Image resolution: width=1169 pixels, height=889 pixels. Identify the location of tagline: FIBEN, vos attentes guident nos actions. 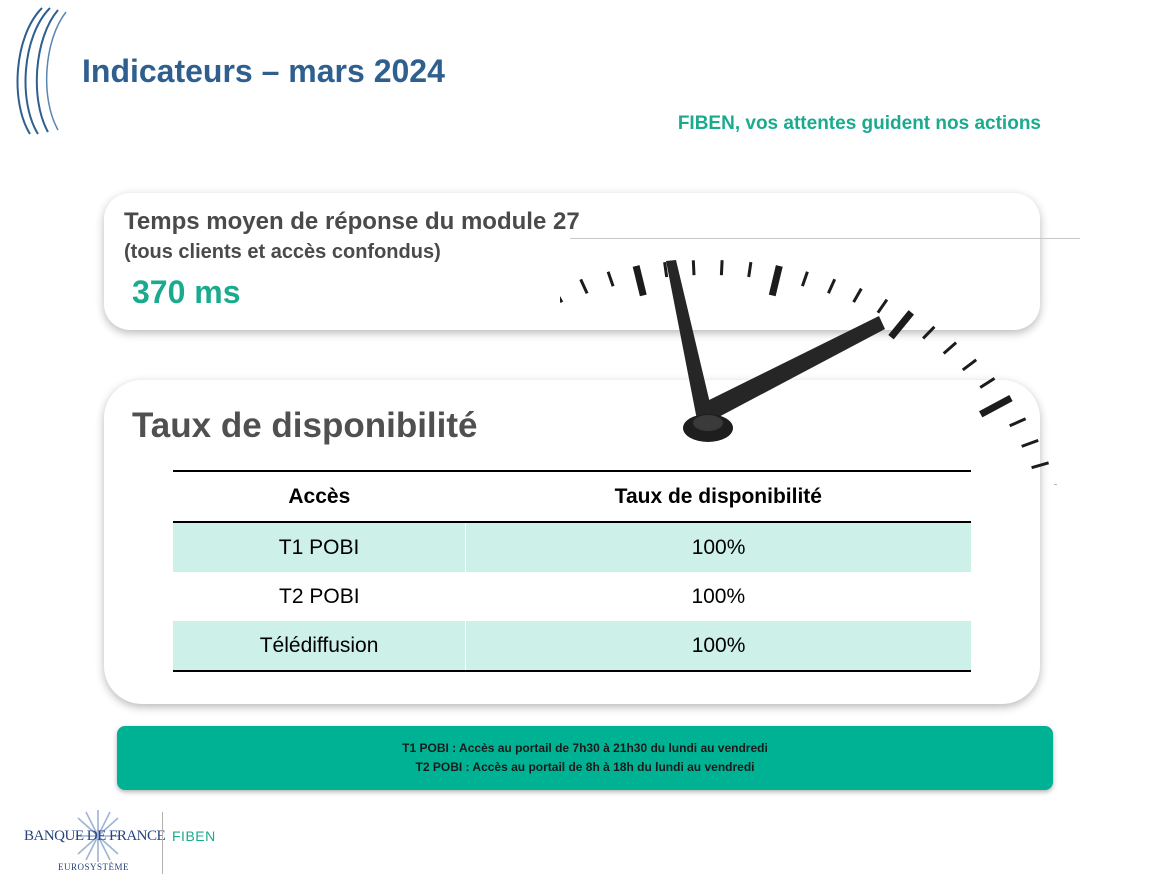
(859, 123).